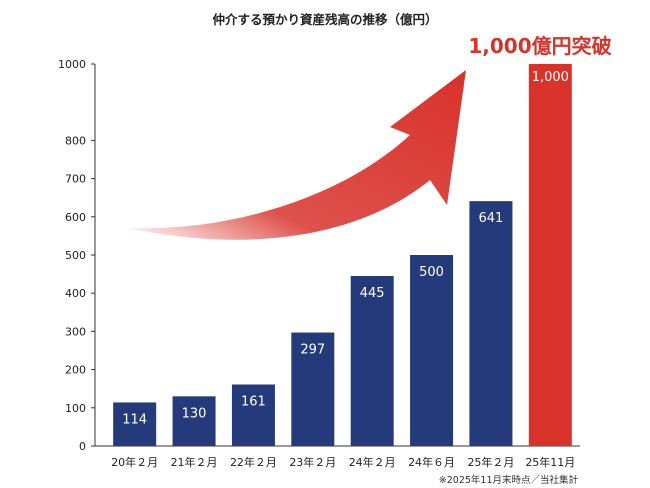 The image size is (650, 488). I want to click on x-tick-label: 25年２月, so click(490, 462).